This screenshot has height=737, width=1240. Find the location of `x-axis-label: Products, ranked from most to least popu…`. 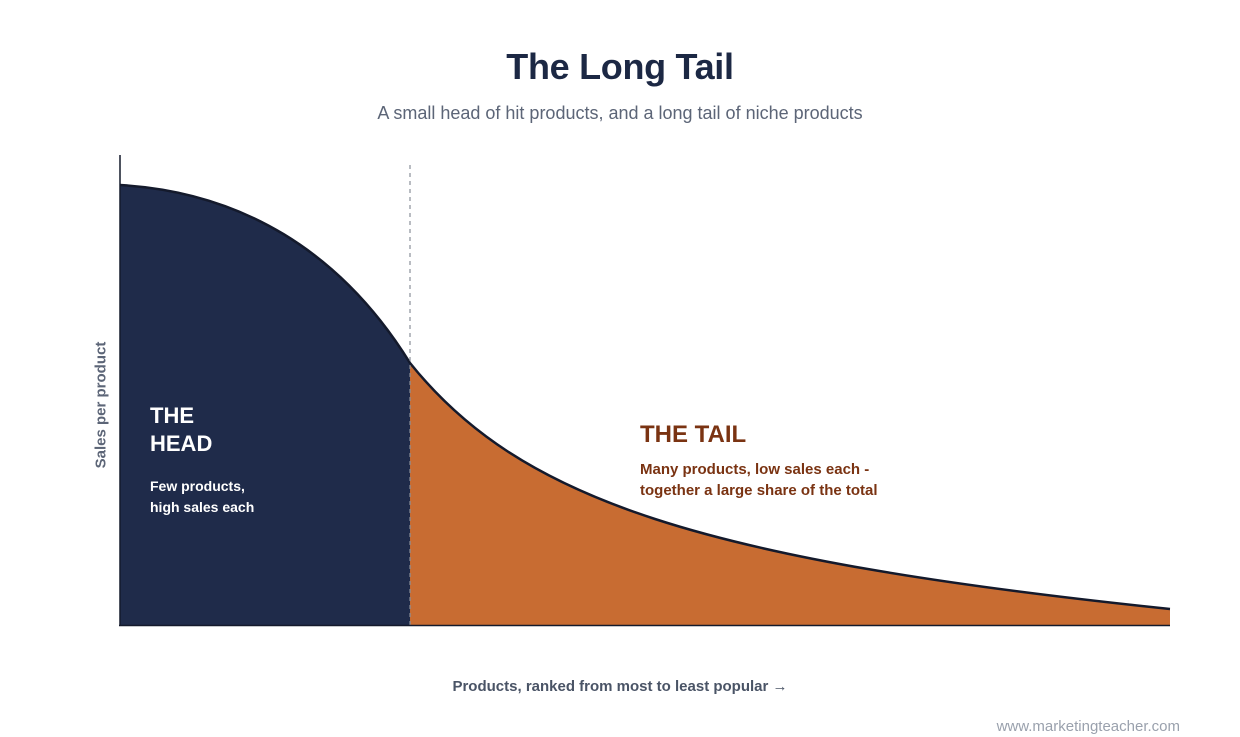

x-axis-label: Products, ranked from most to least popu… is located at coordinates (620, 686).